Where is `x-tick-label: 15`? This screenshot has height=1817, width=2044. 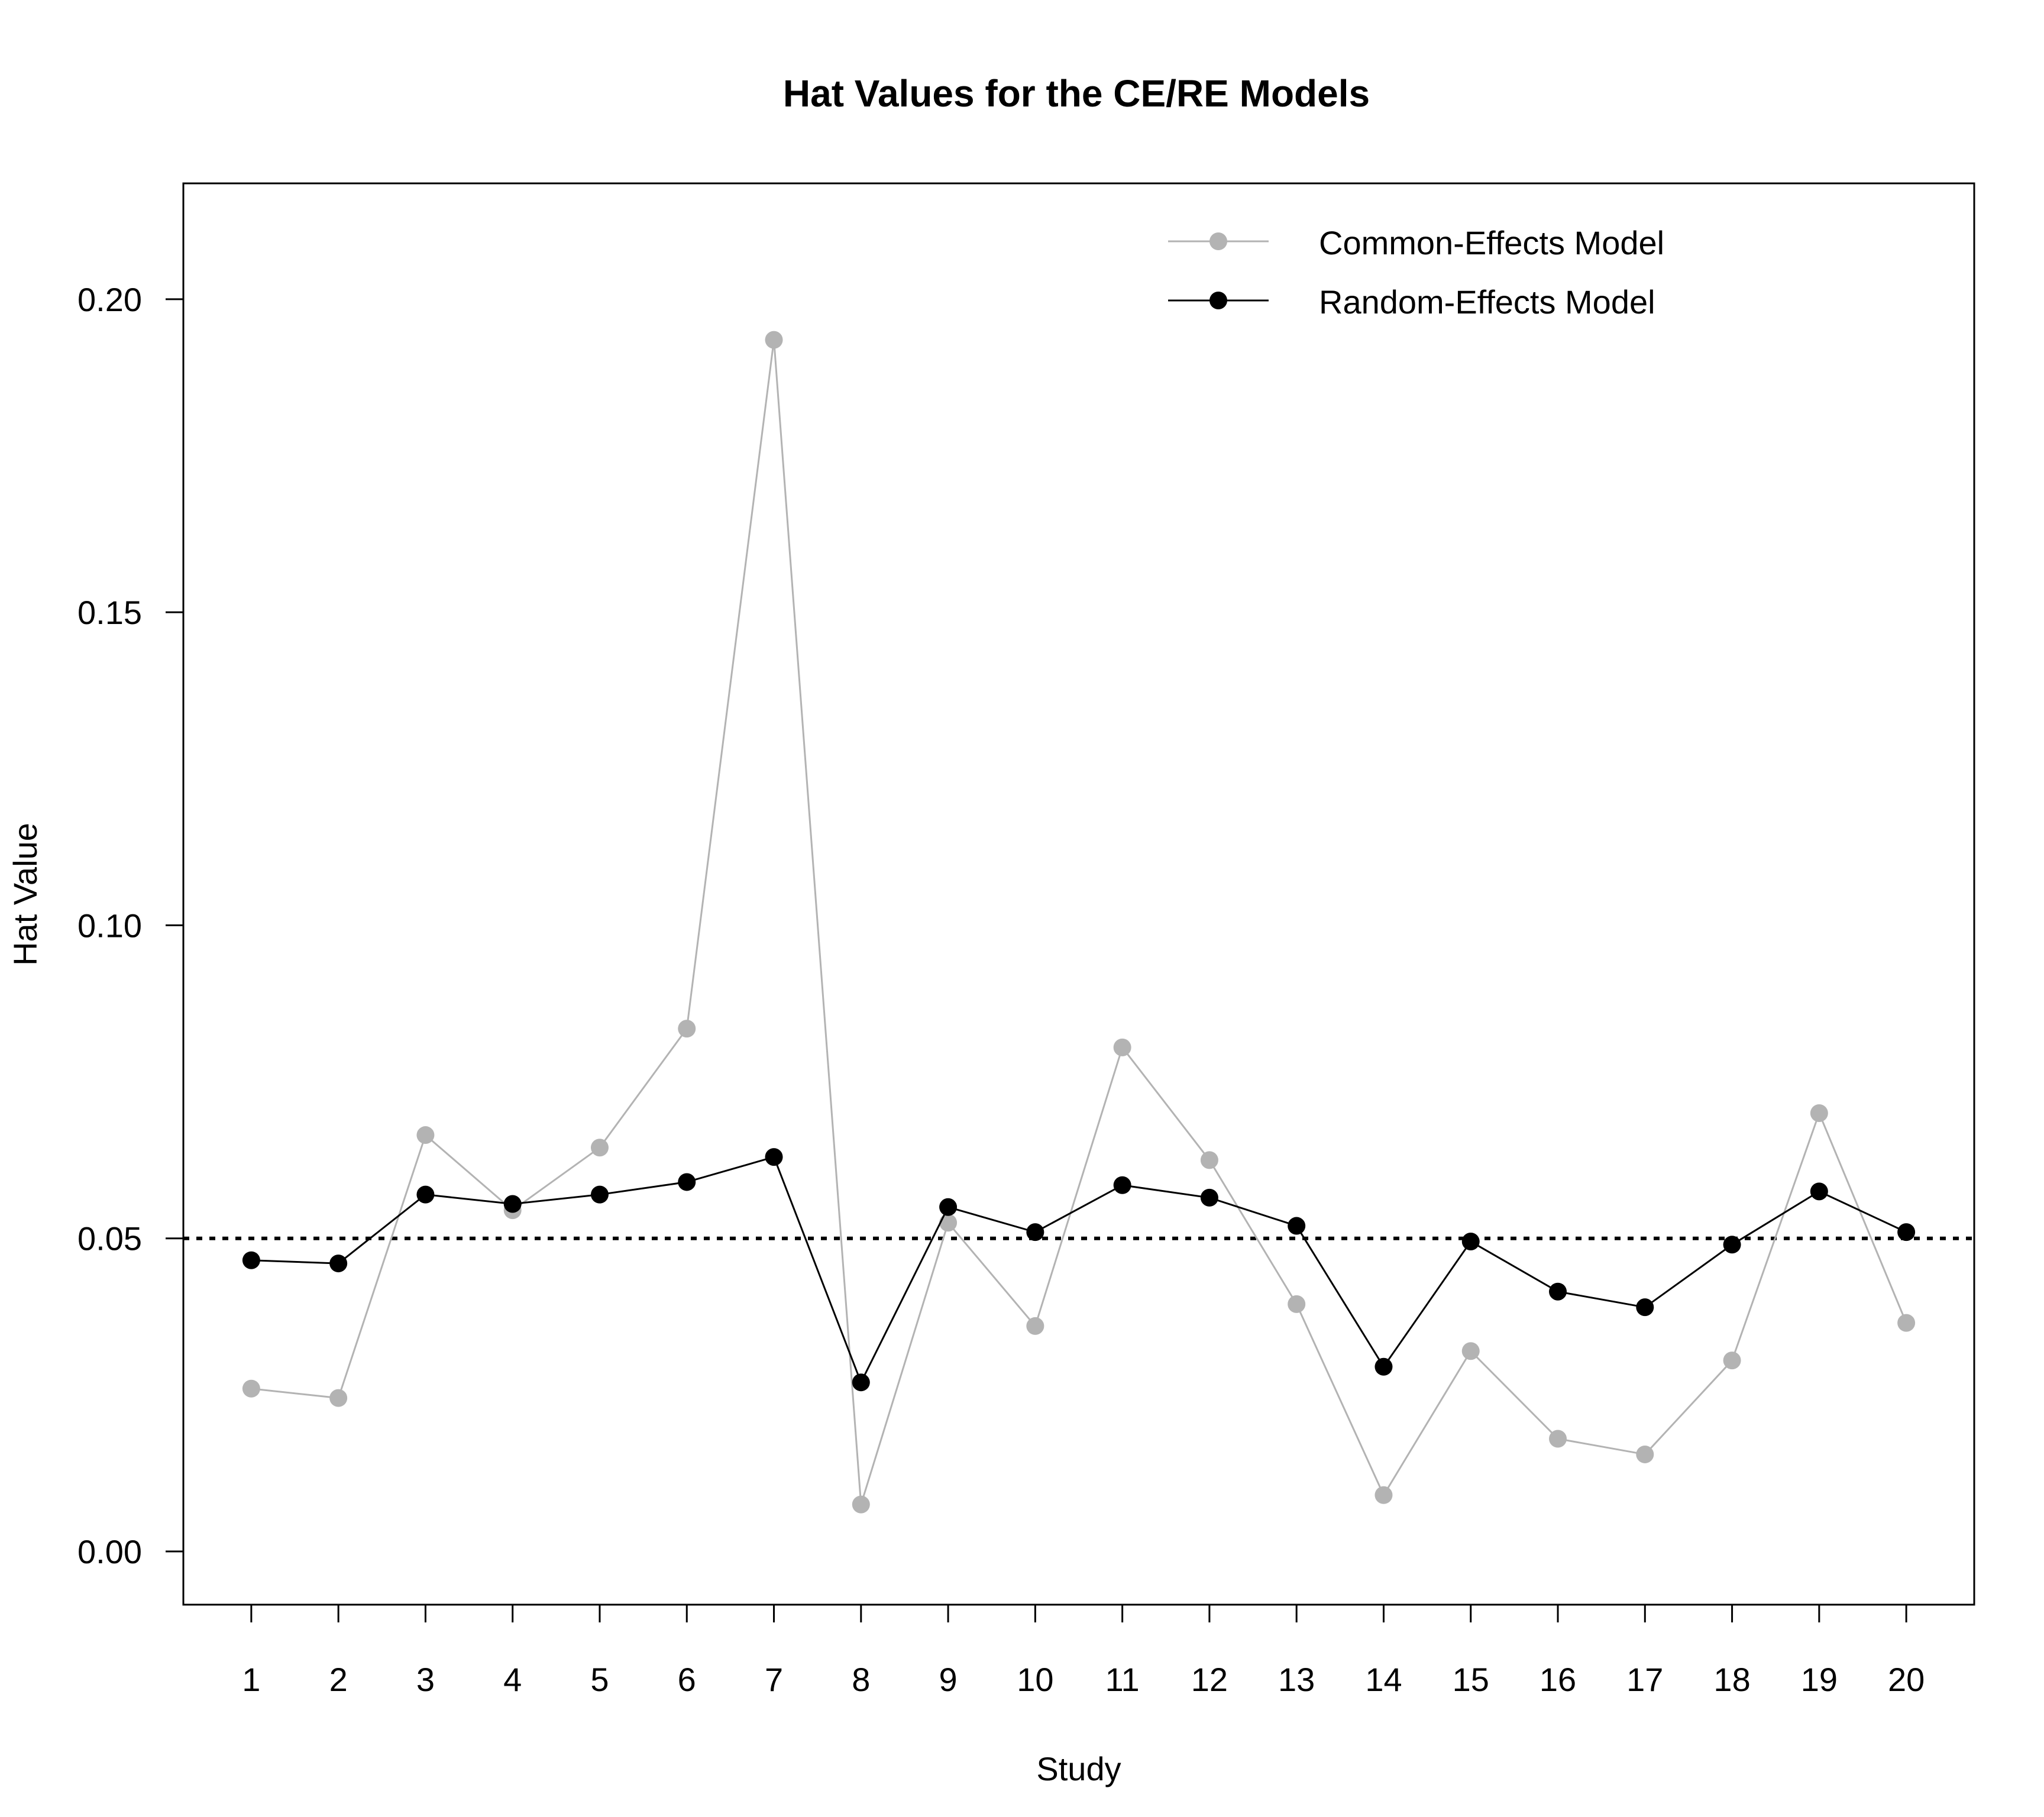
x-tick-label: 15 is located at coordinates (1471, 1679).